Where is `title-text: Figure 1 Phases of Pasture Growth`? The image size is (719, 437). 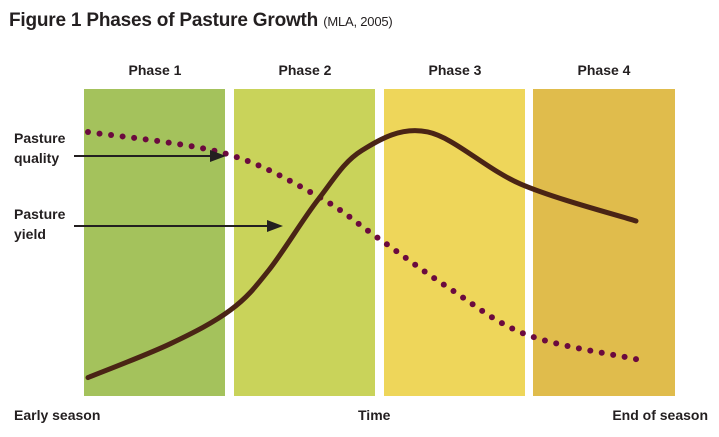 title-text: Figure 1 Phases of Pasture Growth is located at coordinates (164, 20).